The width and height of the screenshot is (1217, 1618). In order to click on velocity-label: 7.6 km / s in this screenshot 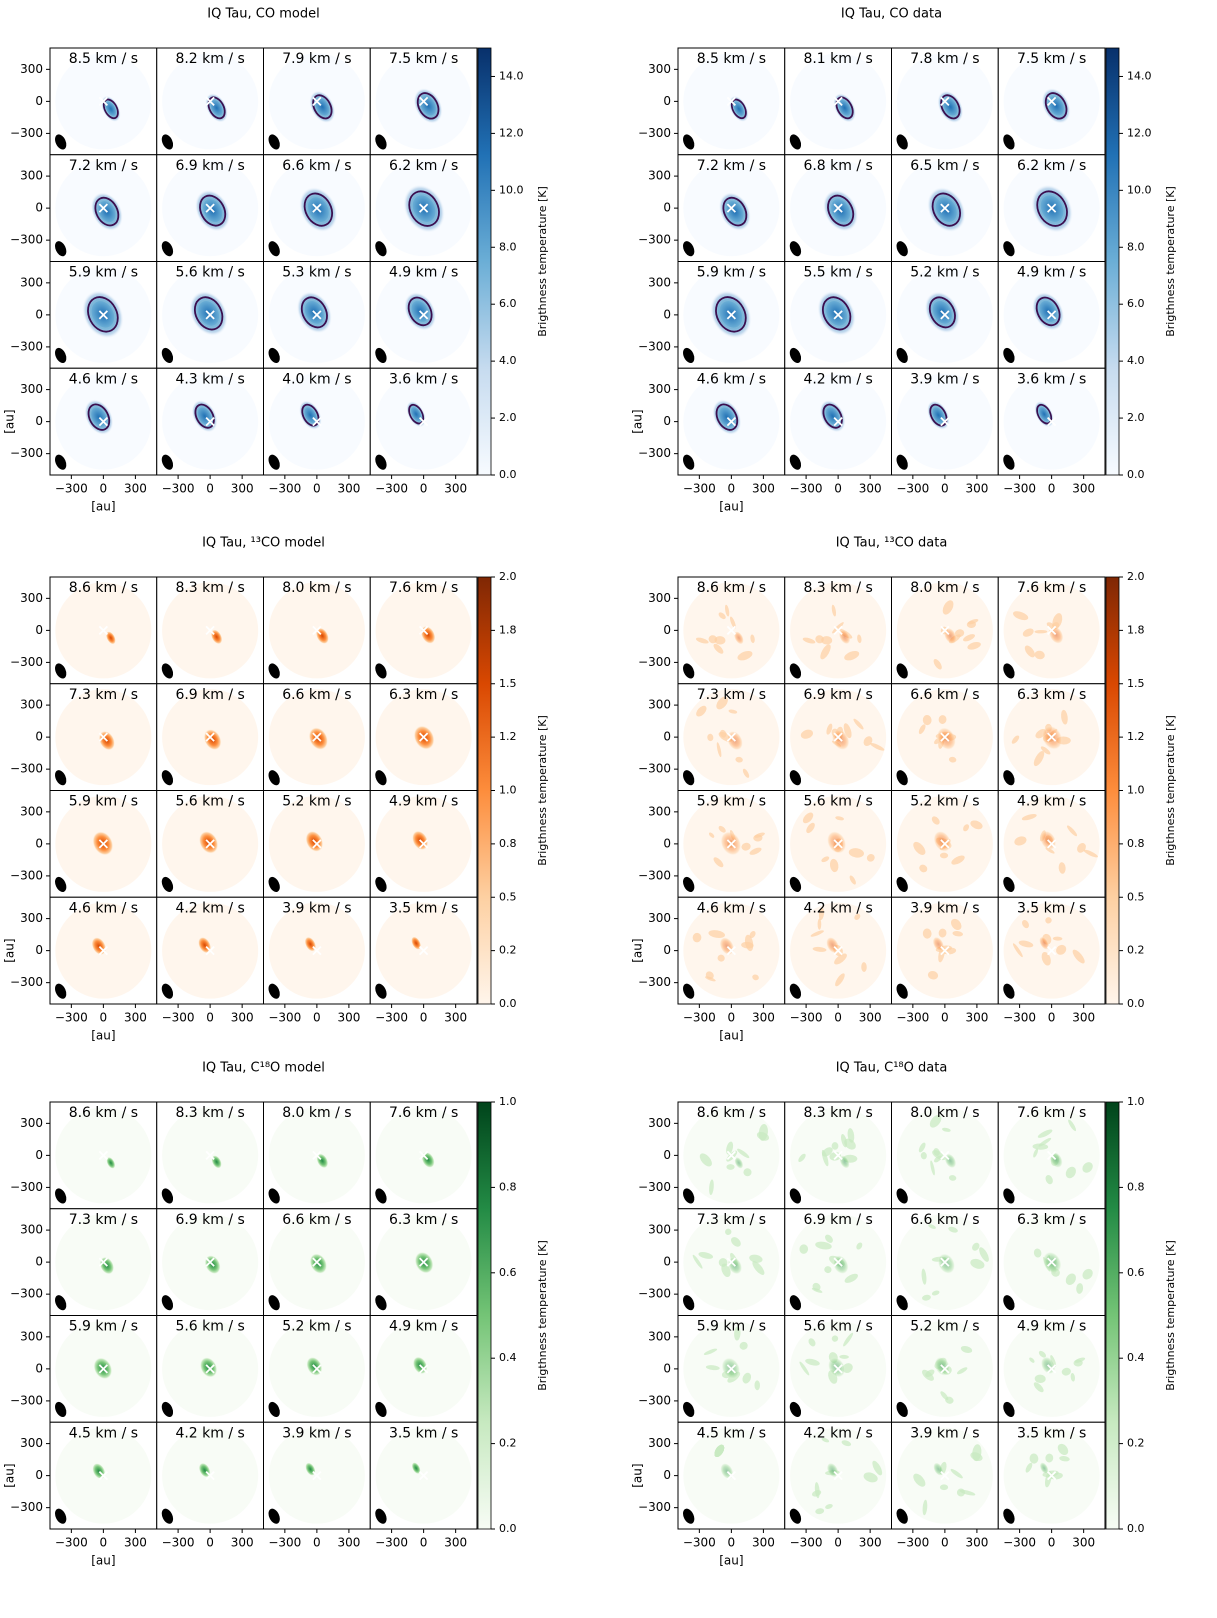, I will do `click(1051, 1113)`.